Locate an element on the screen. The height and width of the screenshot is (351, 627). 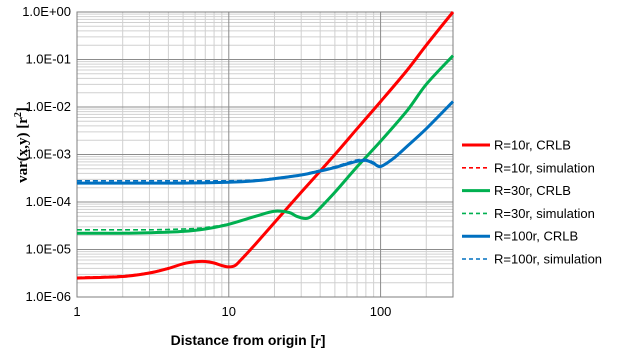
x-tick-labels: 1 10 100 is located at coordinates (232, 311).